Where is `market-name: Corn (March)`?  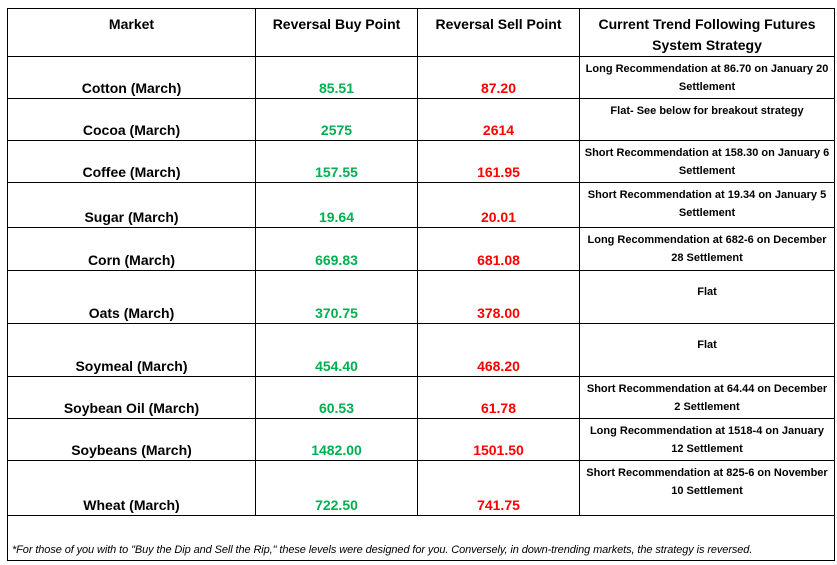
market-name: Corn (March) is located at coordinates (131, 249).